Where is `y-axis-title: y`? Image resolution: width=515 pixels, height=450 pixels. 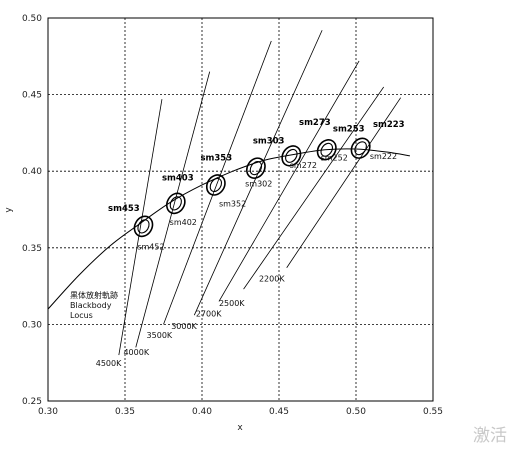
y-axis-title: y is located at coordinates (9, 210).